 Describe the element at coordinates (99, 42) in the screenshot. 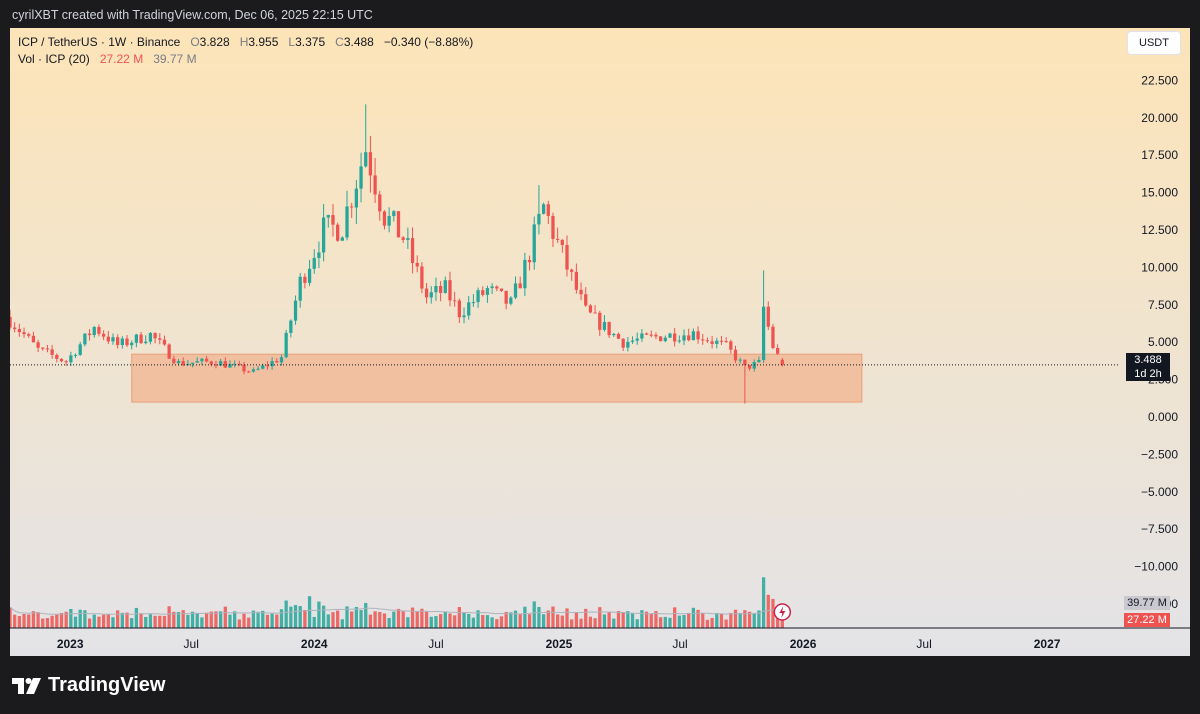

I see `symbol-label: ICP / TetherUS · 1W · Binance` at that location.